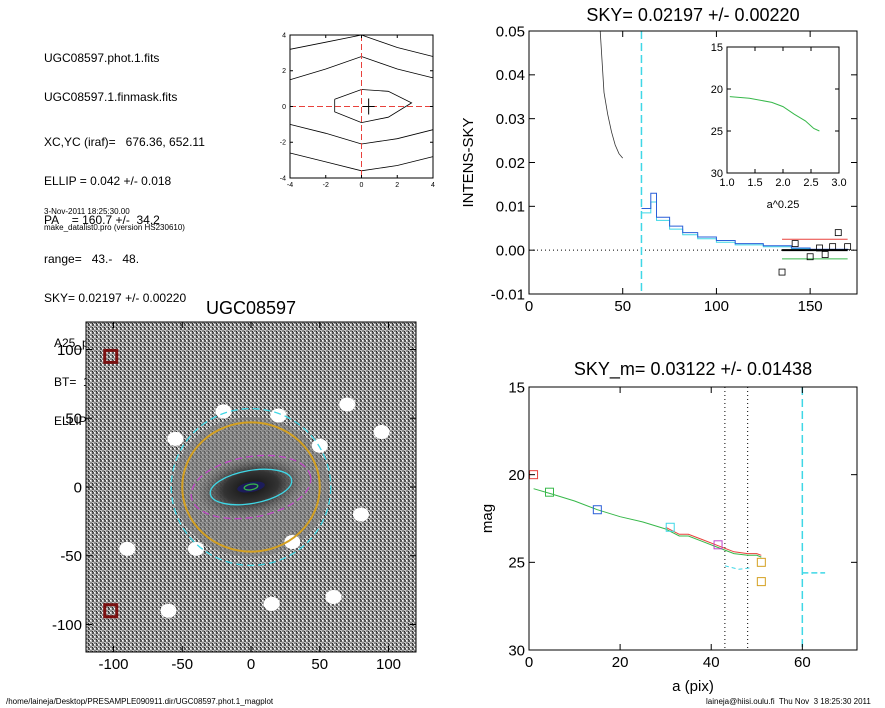 This screenshot has width=885, height=708. I want to click on image-x-label: 100, so click(388, 664).